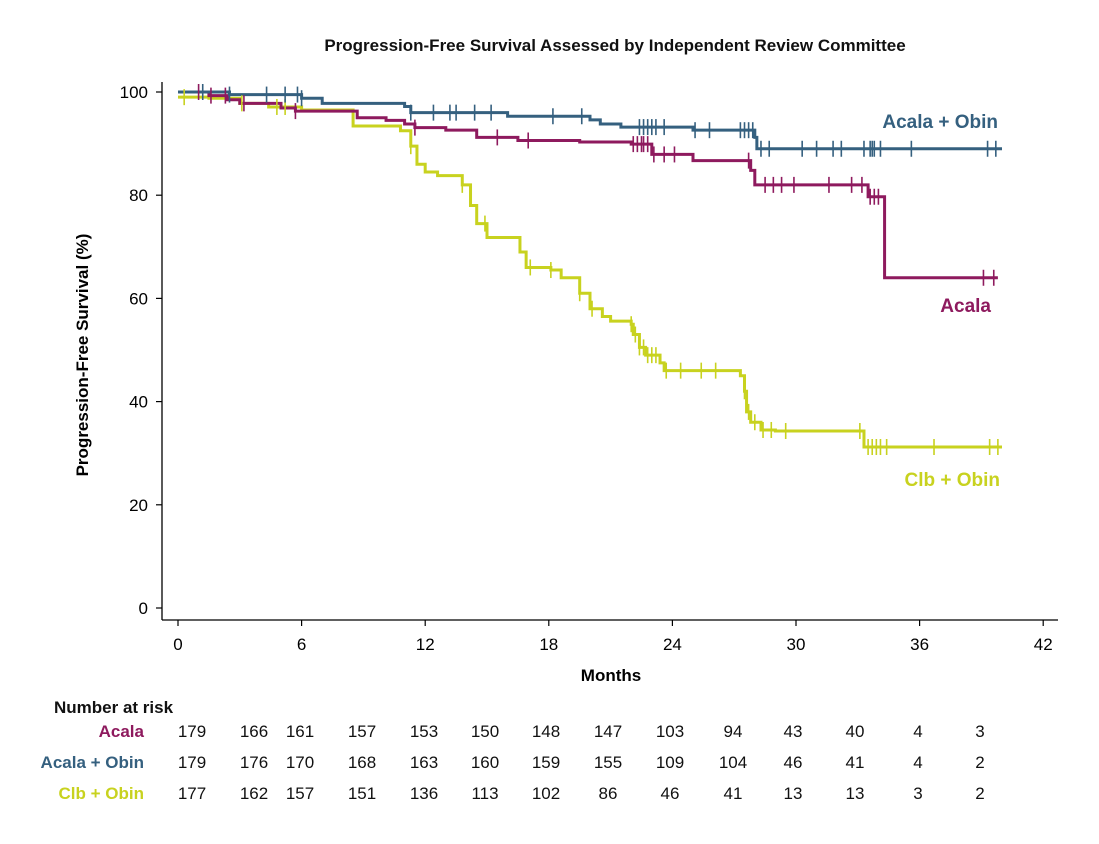  What do you see at coordinates (138, 505) in the screenshot?
I see `y-tick-label: 20` at bounding box center [138, 505].